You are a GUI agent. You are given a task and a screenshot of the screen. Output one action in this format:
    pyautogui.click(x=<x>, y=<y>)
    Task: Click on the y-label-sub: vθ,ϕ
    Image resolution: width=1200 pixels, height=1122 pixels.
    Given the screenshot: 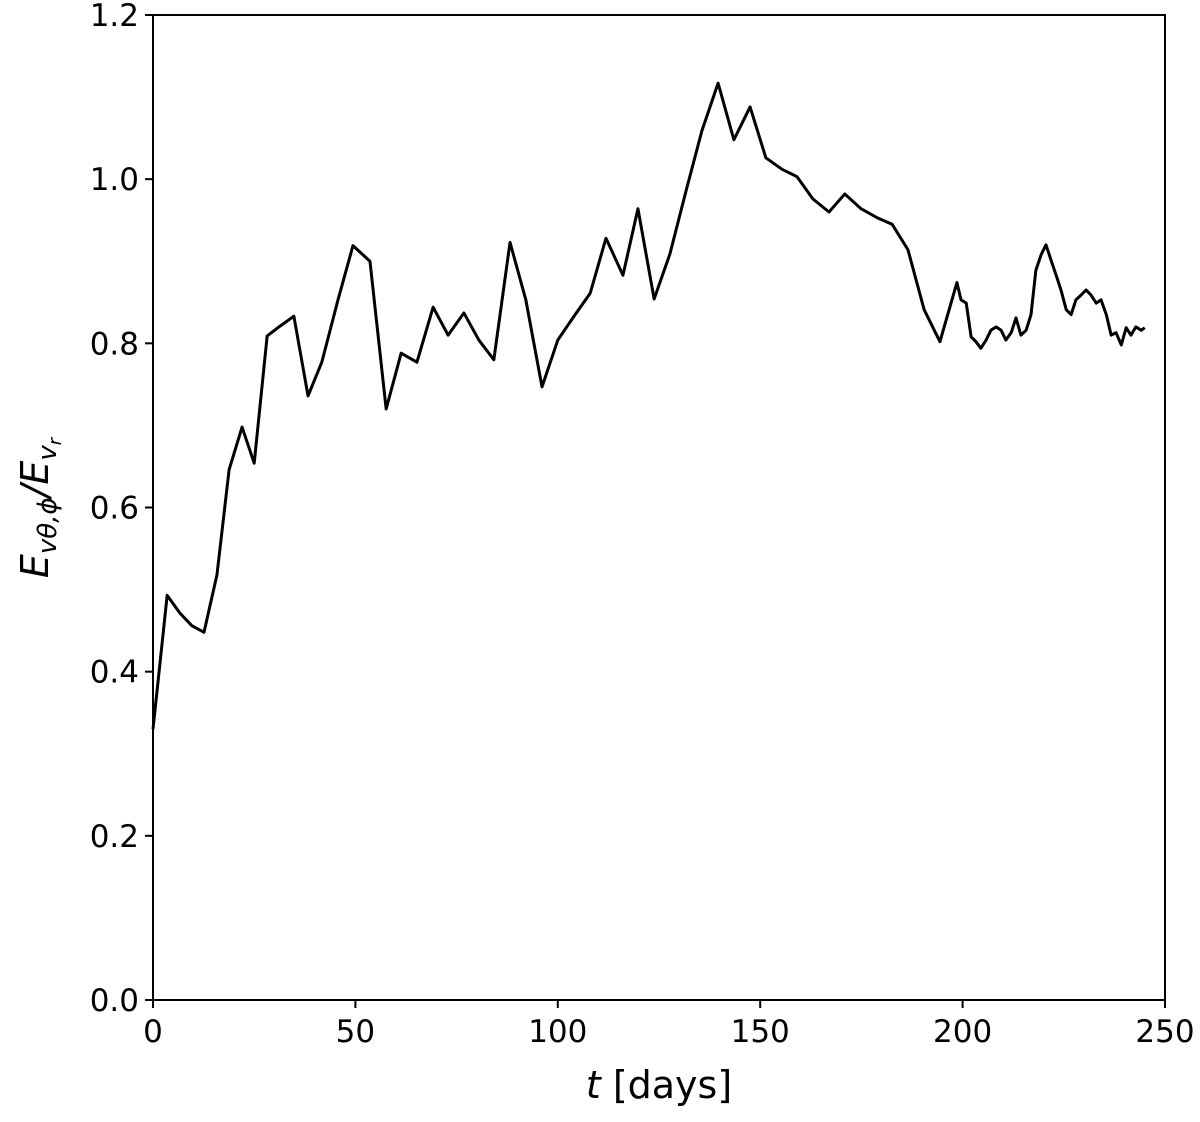 What is the action you would take?
    pyautogui.click(x=48, y=525)
    